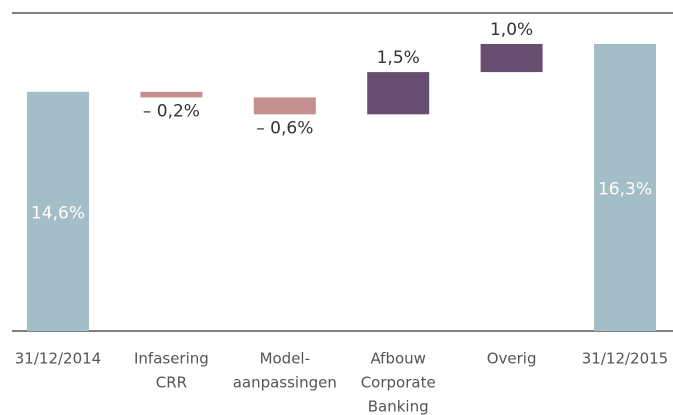  Describe the element at coordinates (285, 383) in the screenshot. I see `x-tick-label: aanpassingen` at that location.